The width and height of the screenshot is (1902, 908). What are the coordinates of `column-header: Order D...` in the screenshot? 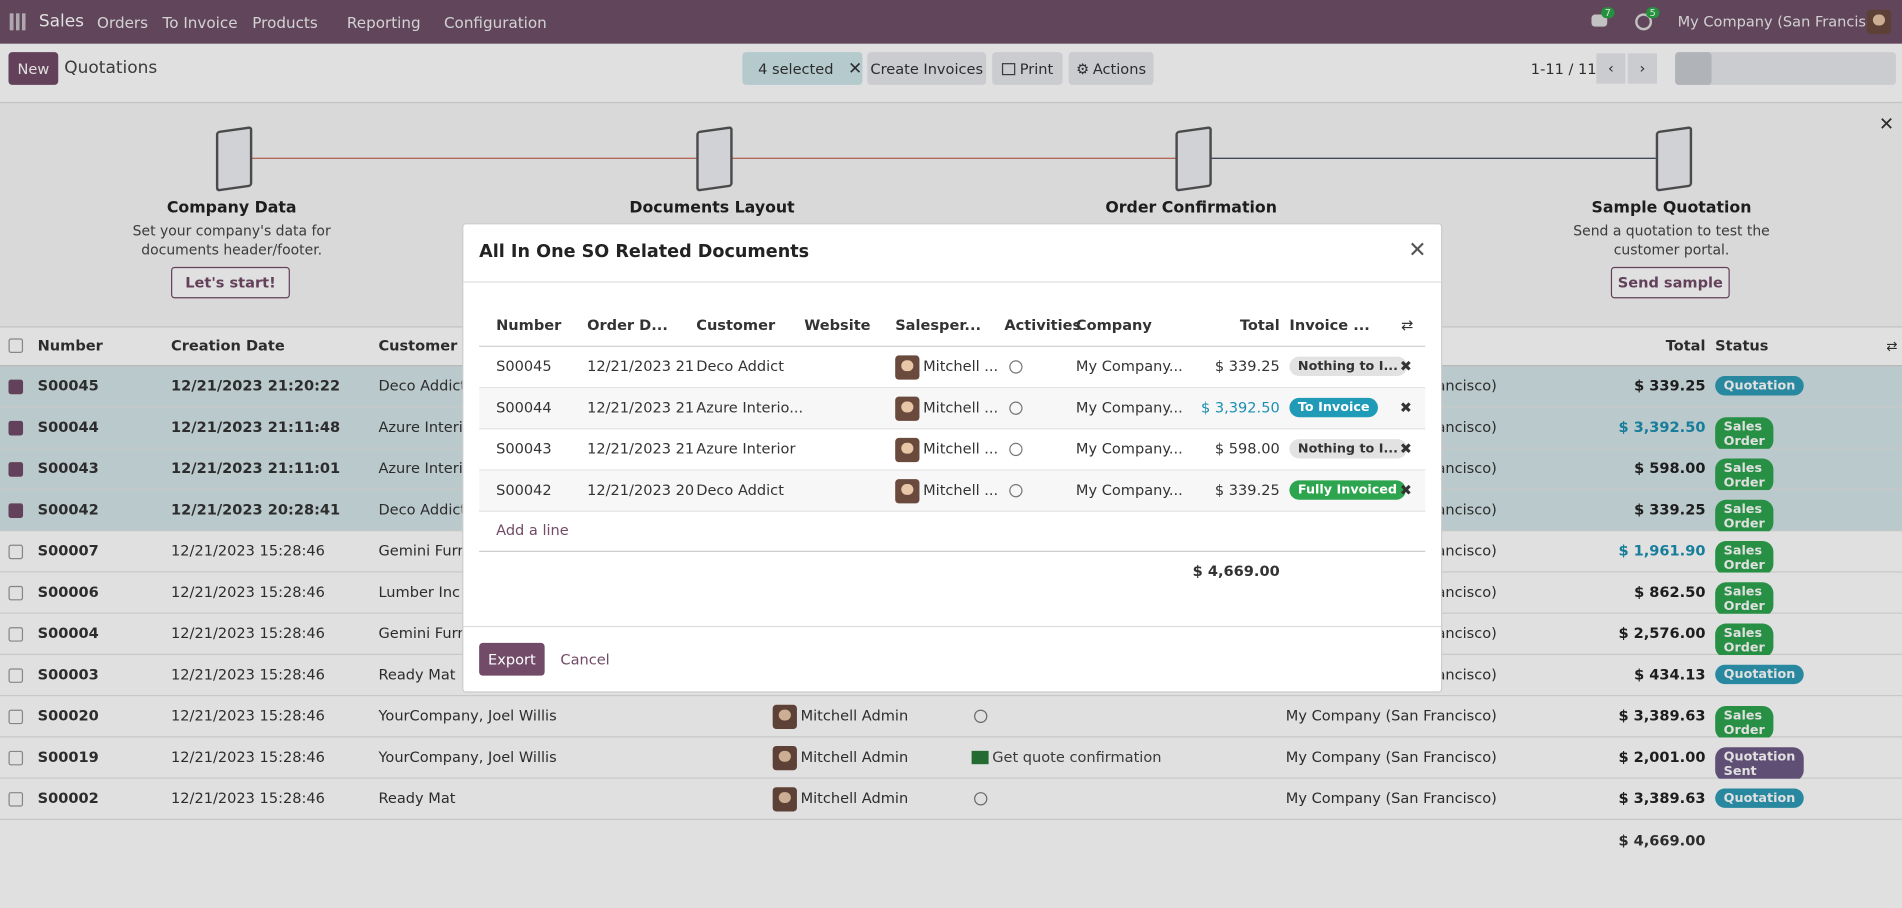 It's located at (627, 325).